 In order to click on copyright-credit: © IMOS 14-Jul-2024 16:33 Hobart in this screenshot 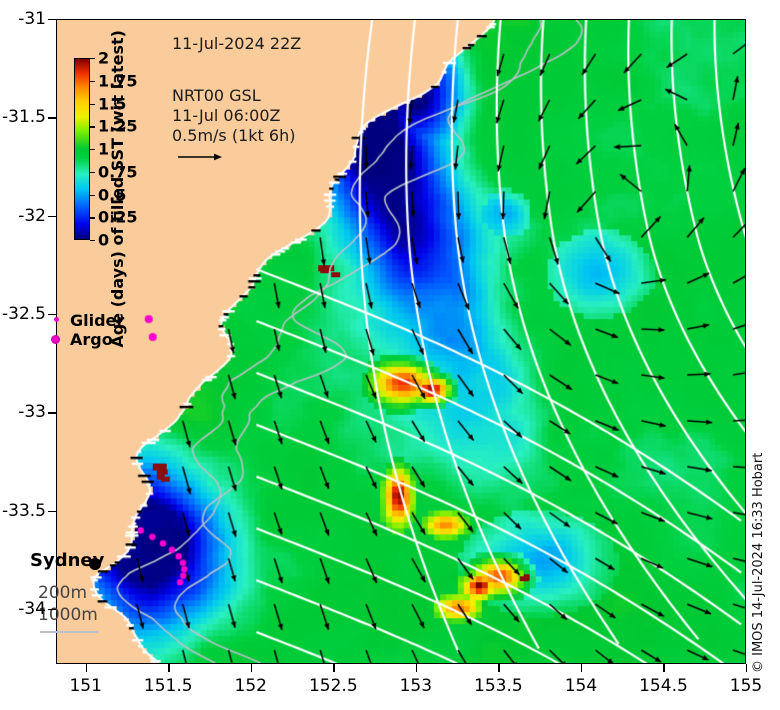, I will do `click(758, 562)`.